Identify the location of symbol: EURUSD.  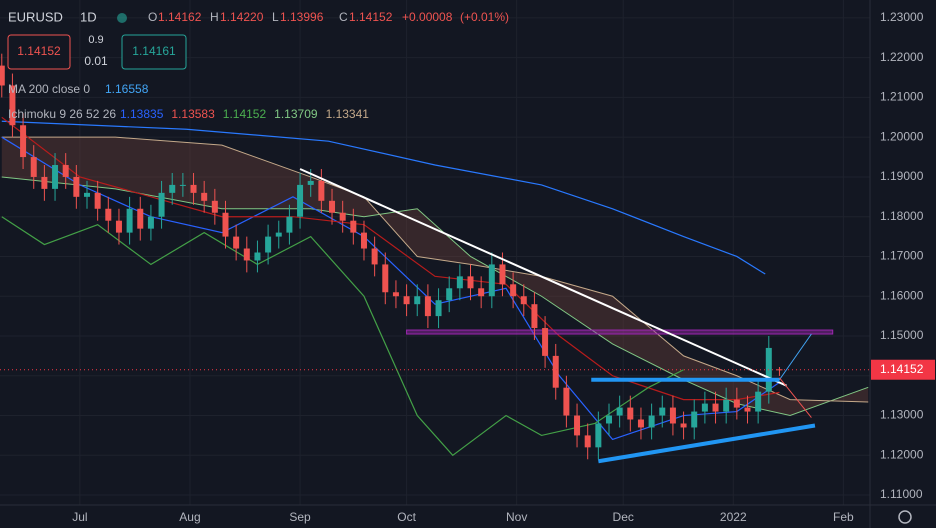
(35, 16).